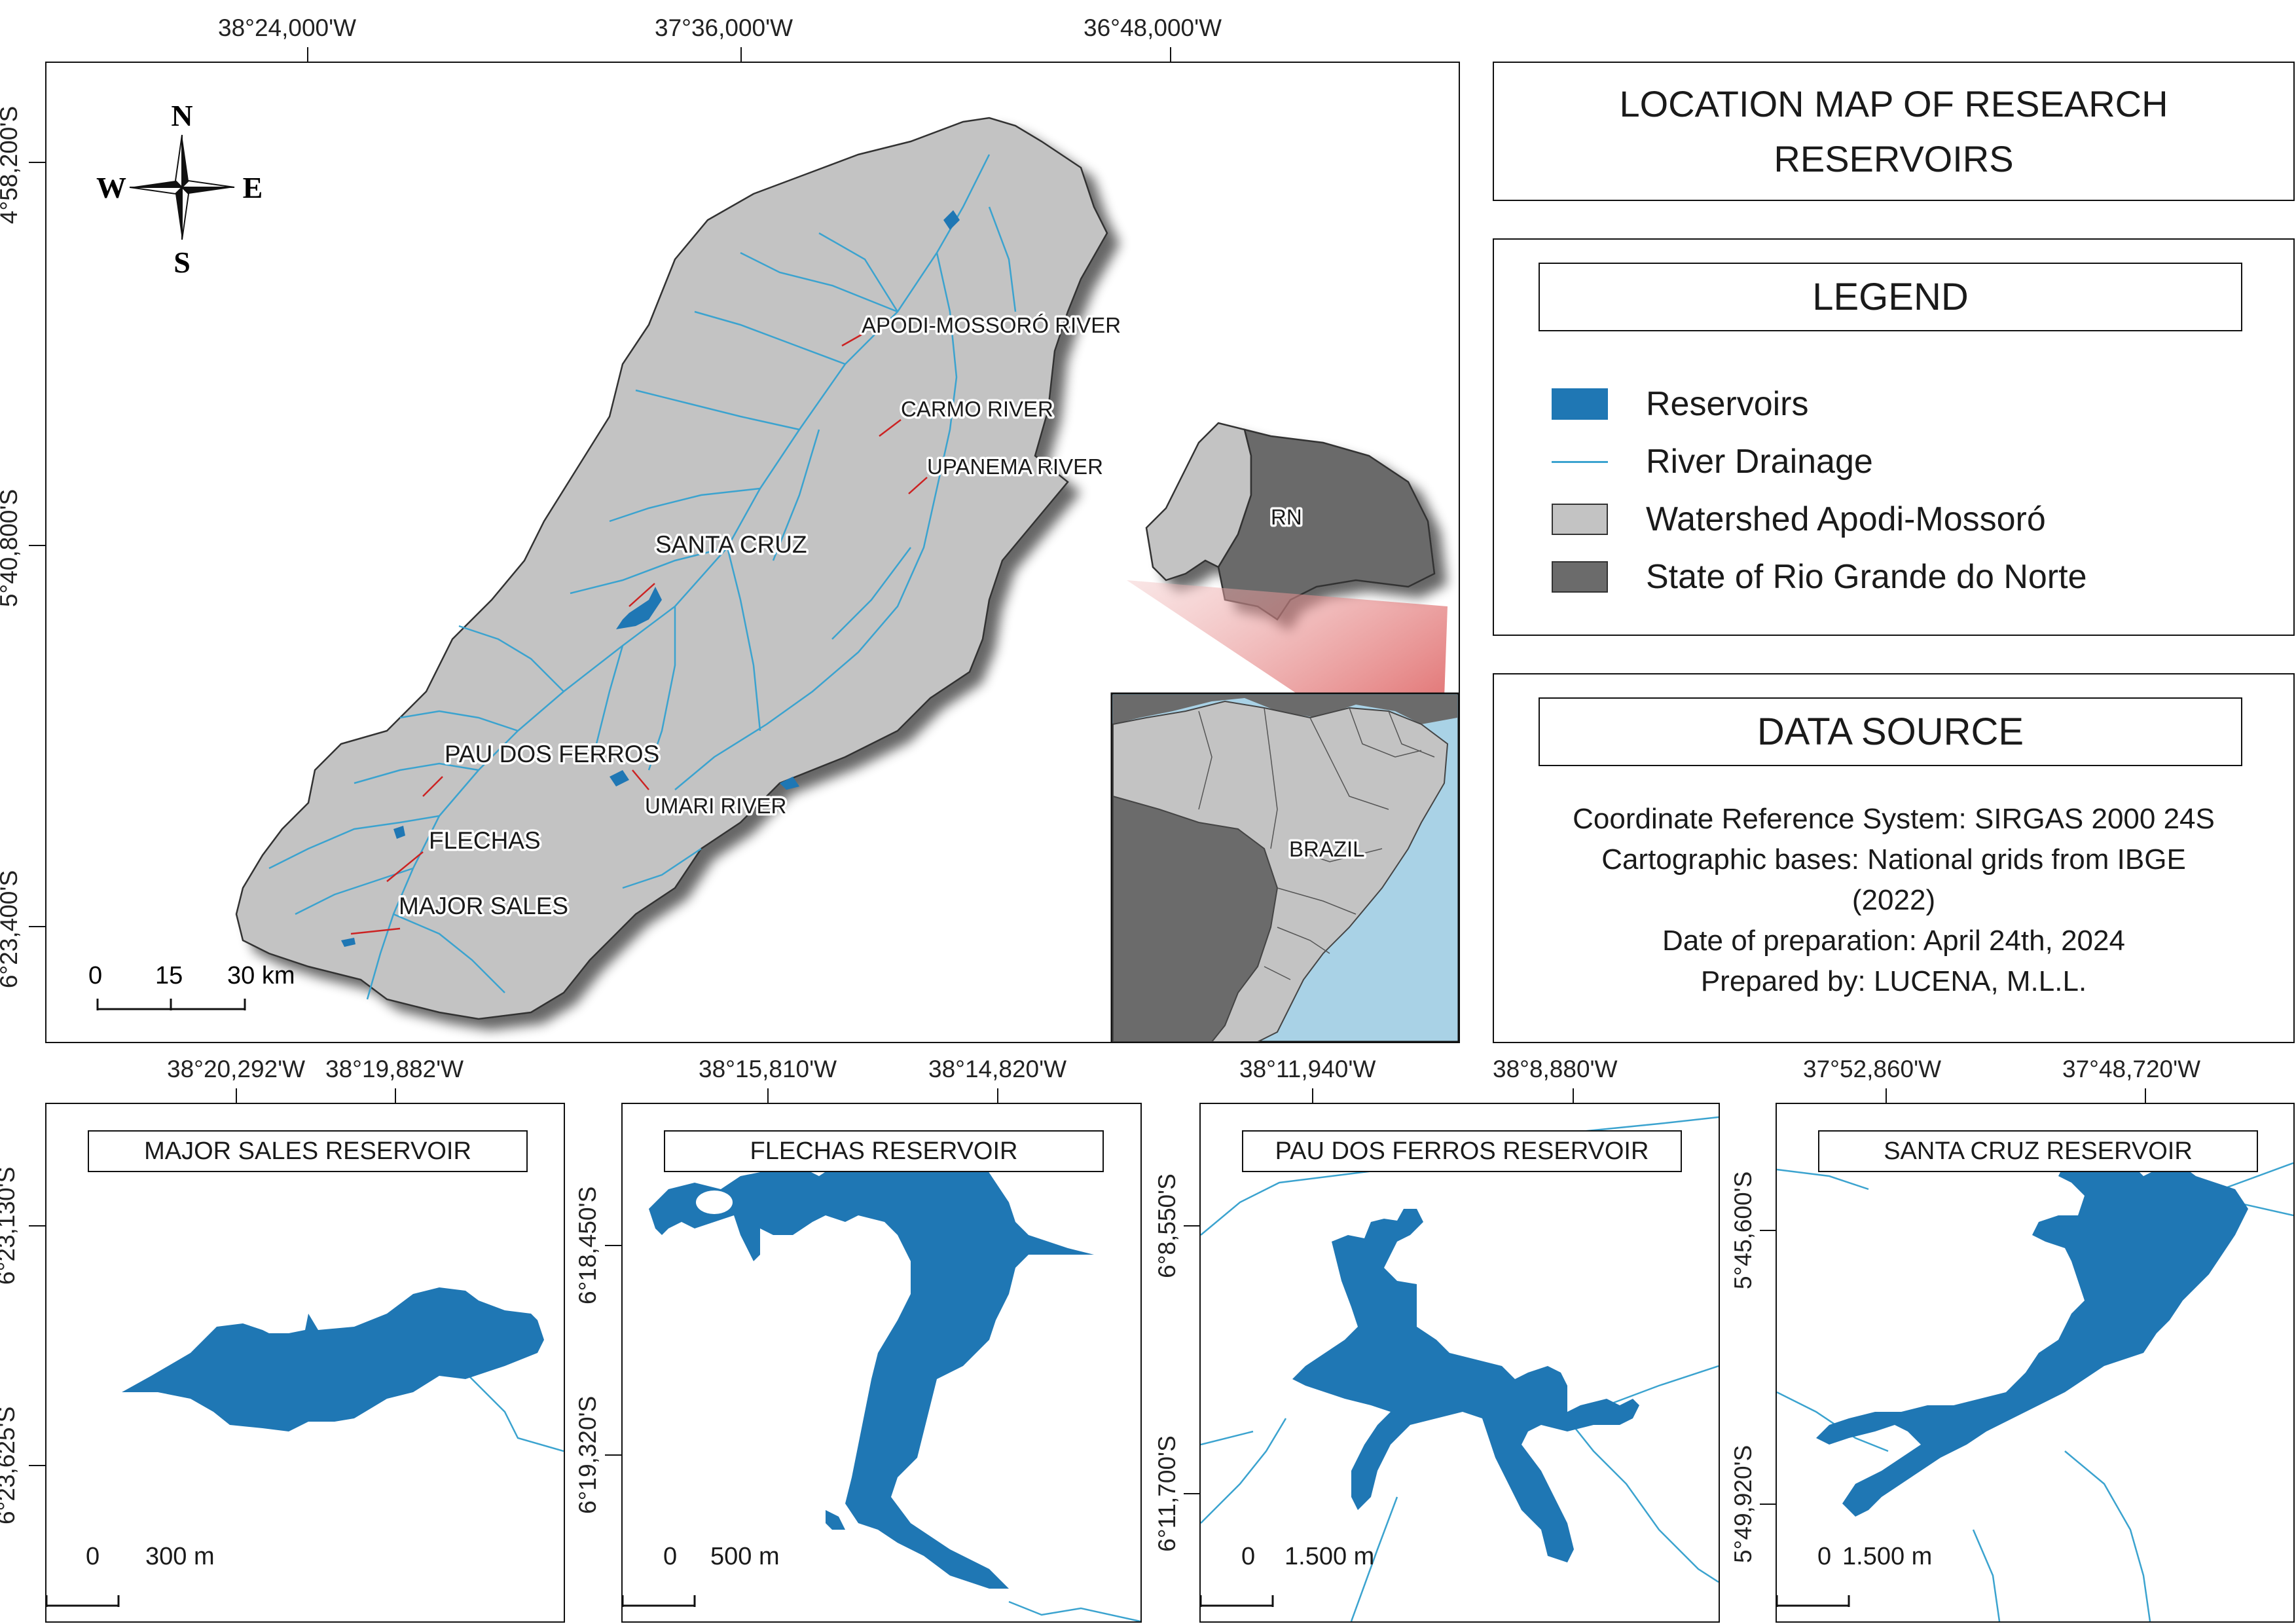 This screenshot has height=1624, width=2296. What do you see at coordinates (997, 1069) in the screenshot?
I see `inset-flechas-top-2: 38°14,820'W` at bounding box center [997, 1069].